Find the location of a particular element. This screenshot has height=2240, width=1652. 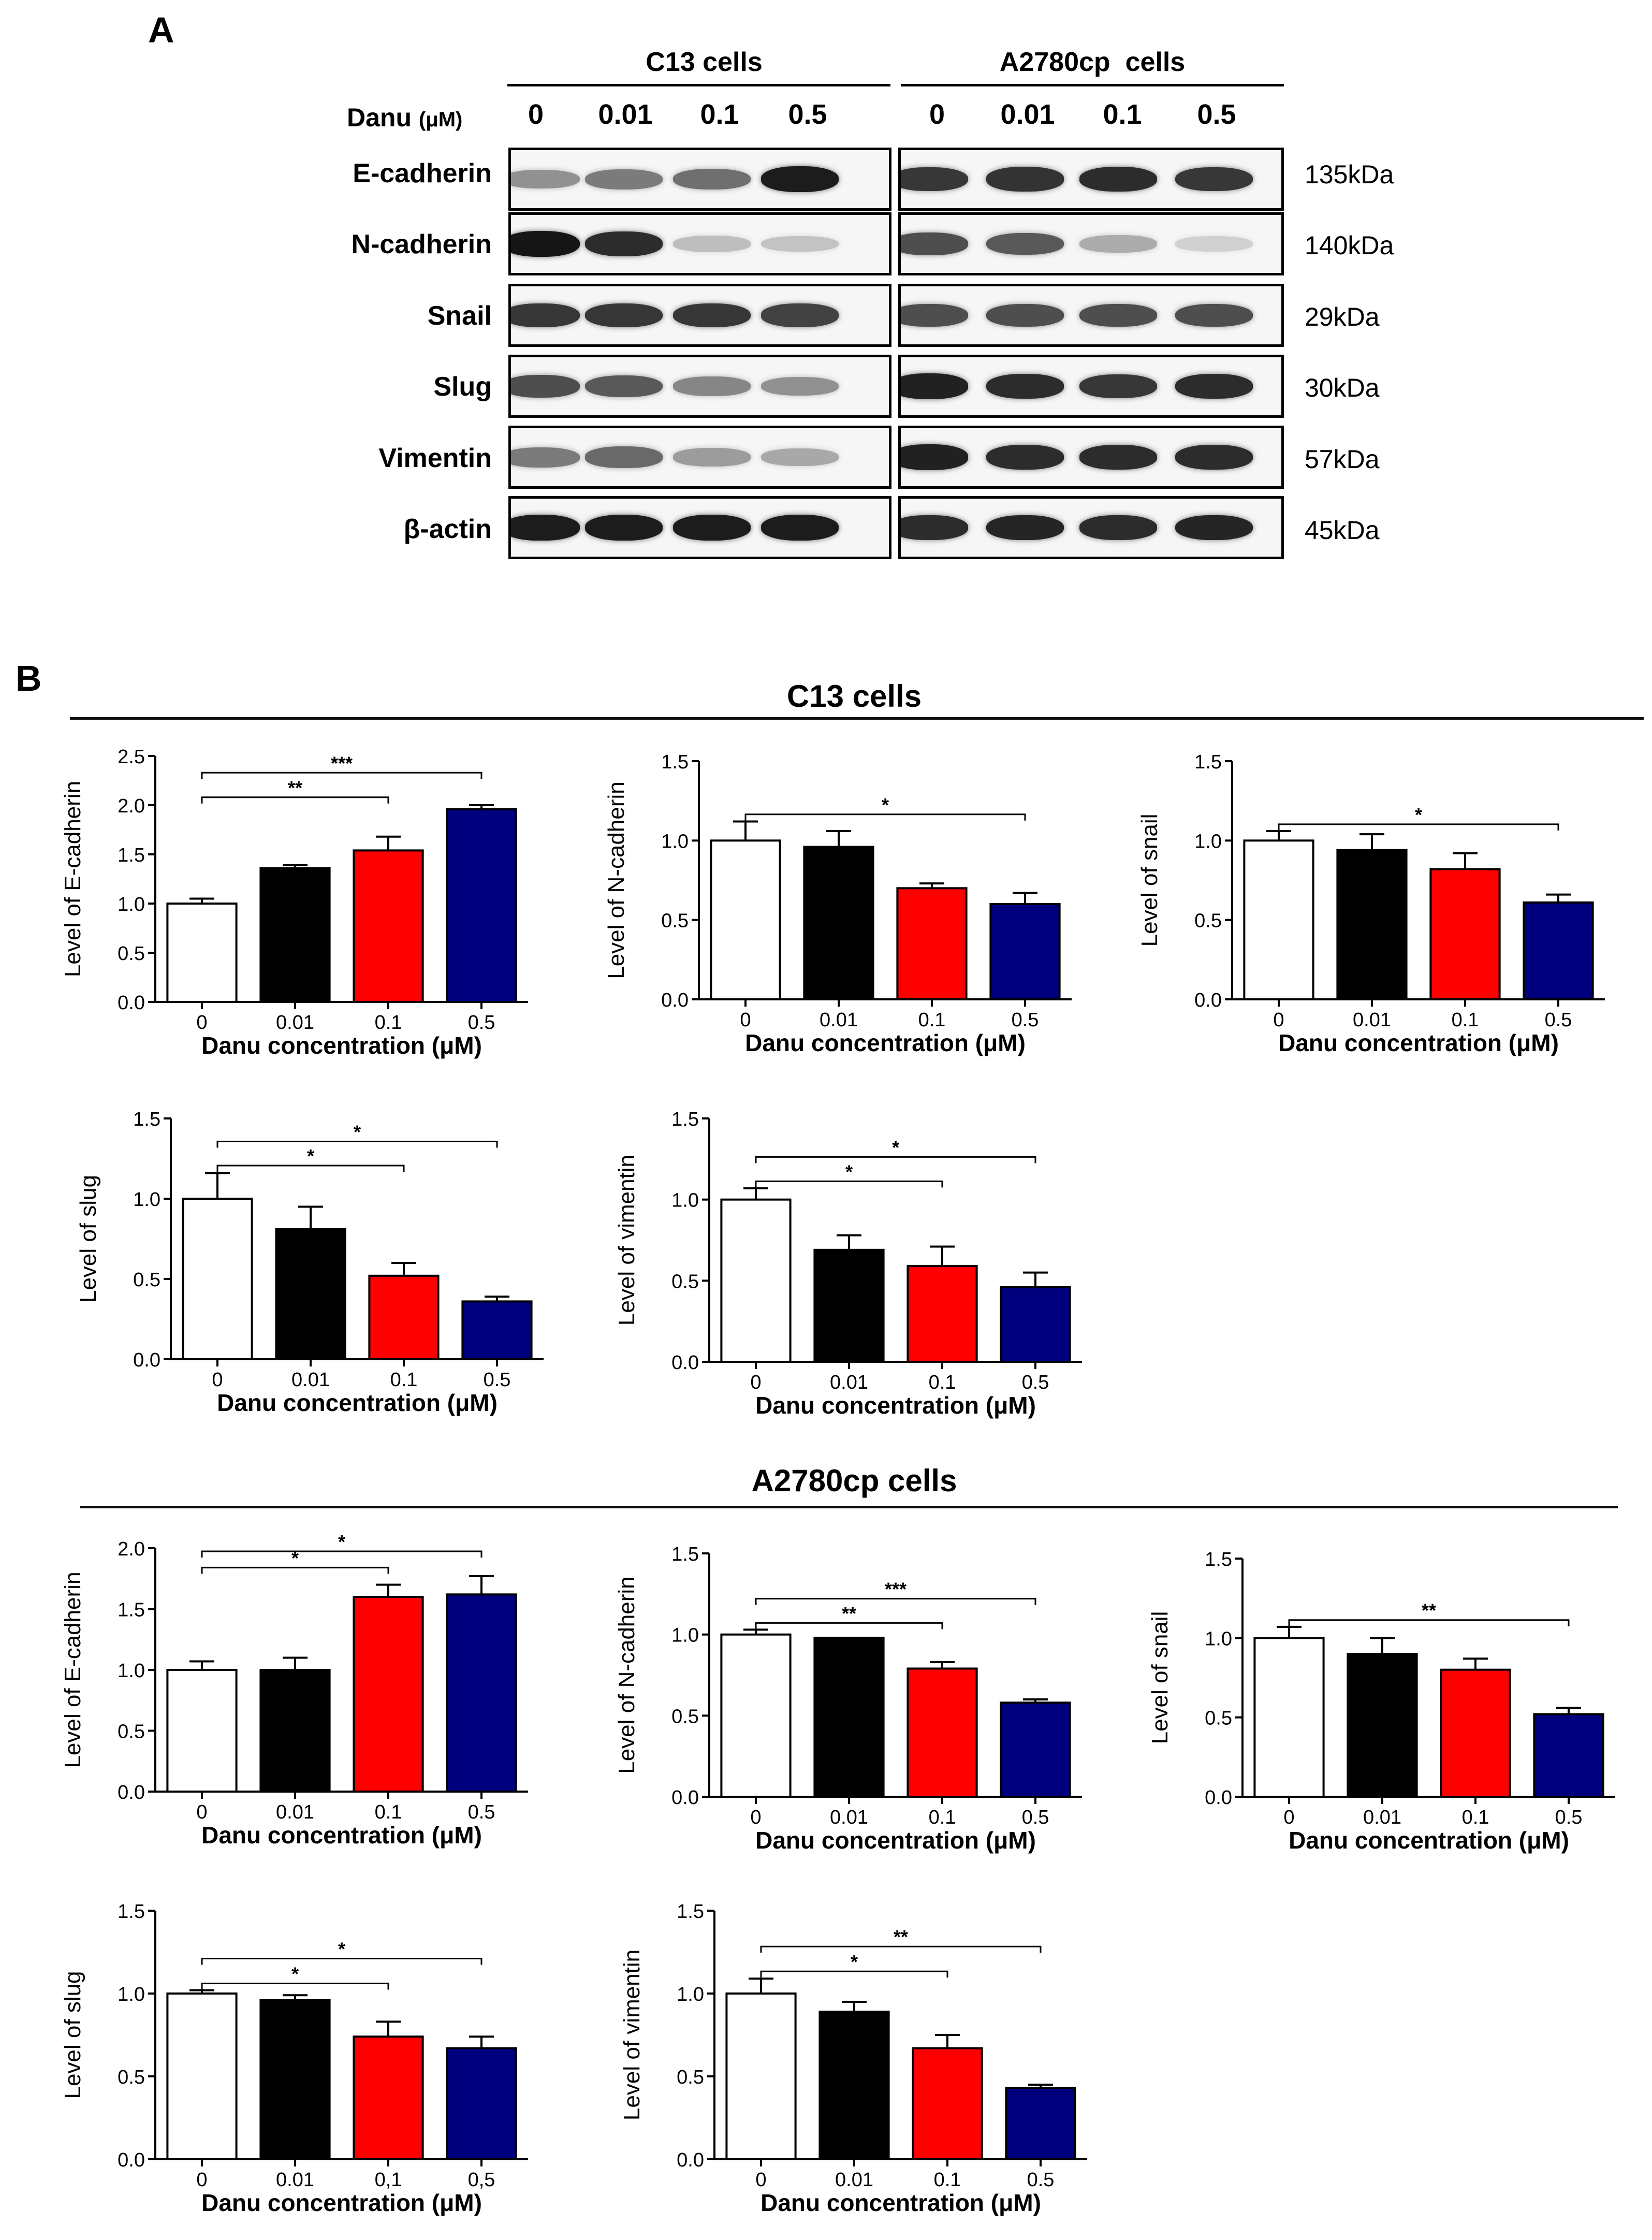

section-rule-c13 is located at coordinates (857, 718).